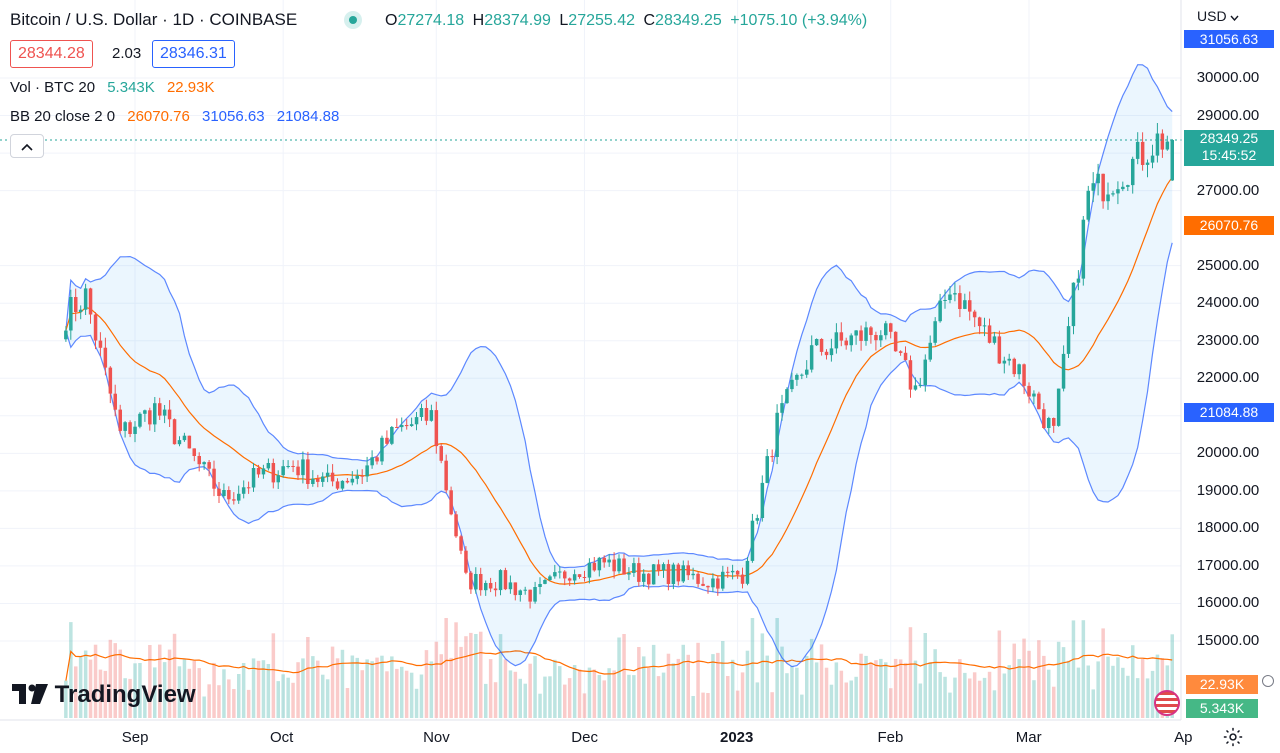  What do you see at coordinates (51, 54) in the screenshot?
I see `sell-button: 28344.28` at bounding box center [51, 54].